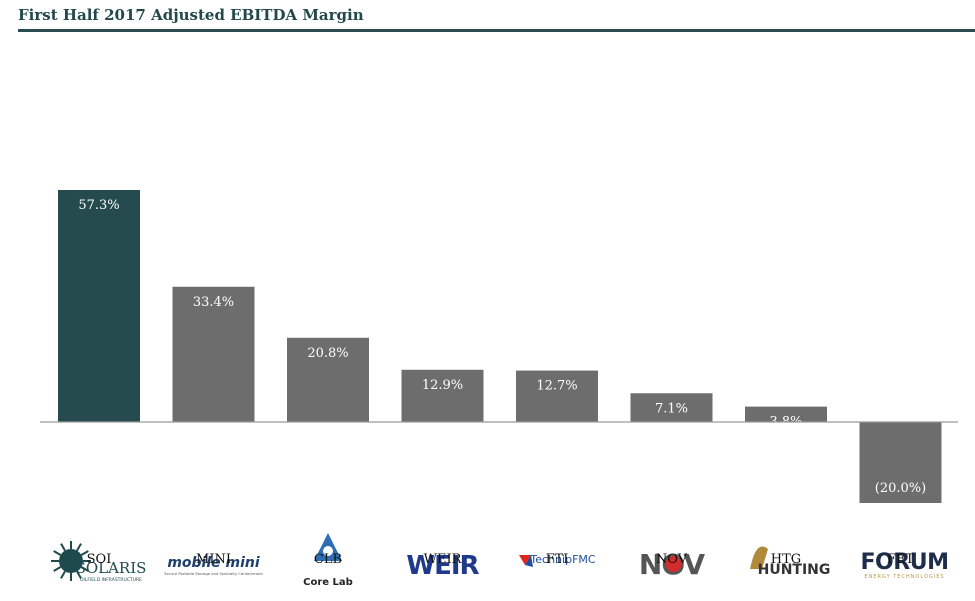 The width and height of the screenshot is (975, 601). What do you see at coordinates (328, 582) in the screenshot?
I see `logo-text: Core Lab` at bounding box center [328, 582].